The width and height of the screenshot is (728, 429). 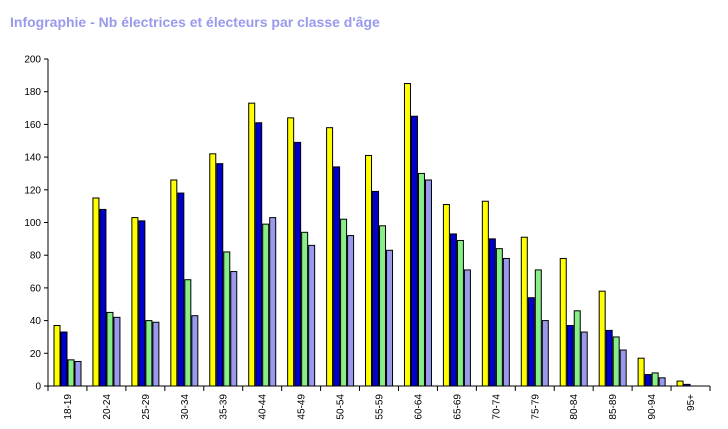 What do you see at coordinates (146, 407) in the screenshot?
I see `x-tick-label: 25-29` at bounding box center [146, 407].